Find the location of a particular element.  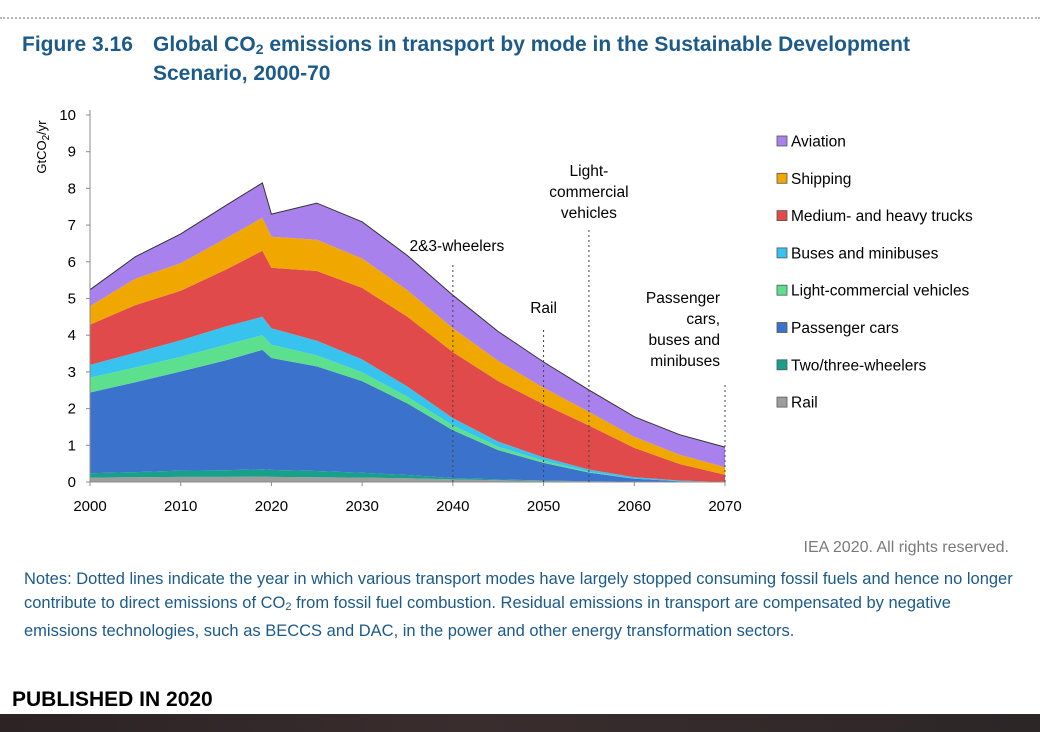

legend-label-rail: Rail is located at coordinates (804, 403).